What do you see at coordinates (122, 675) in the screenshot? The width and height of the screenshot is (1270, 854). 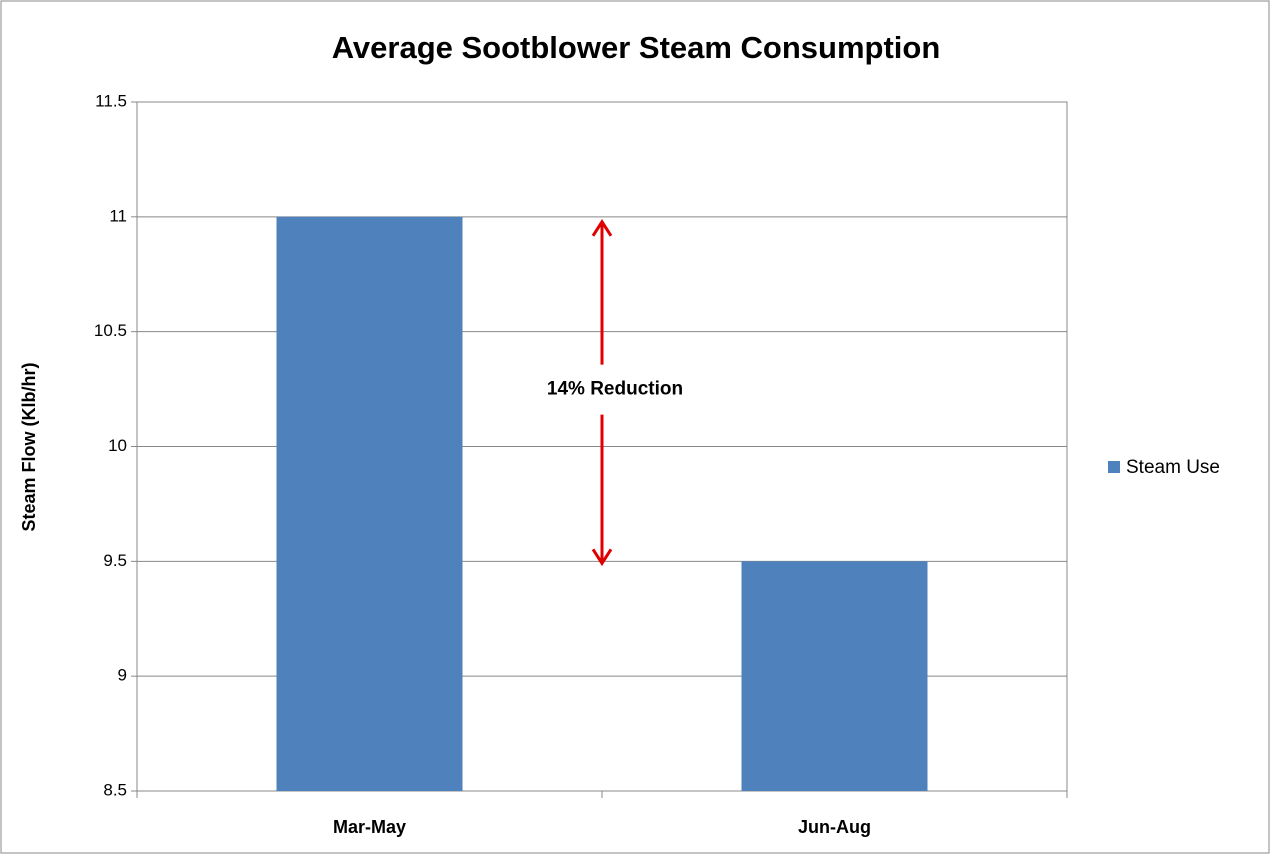 I see `y-tick-label: 9` at bounding box center [122, 675].